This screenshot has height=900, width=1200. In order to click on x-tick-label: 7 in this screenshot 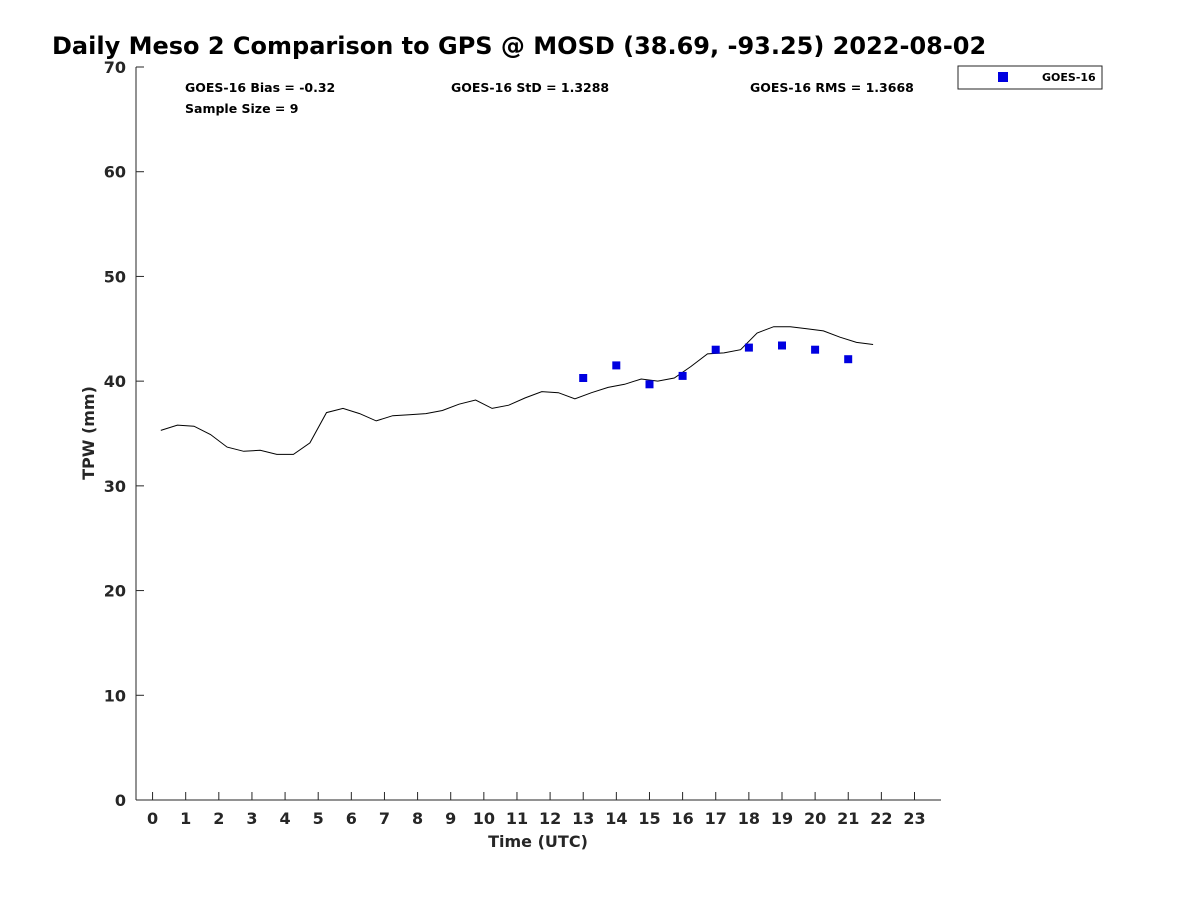, I will do `click(384, 818)`.